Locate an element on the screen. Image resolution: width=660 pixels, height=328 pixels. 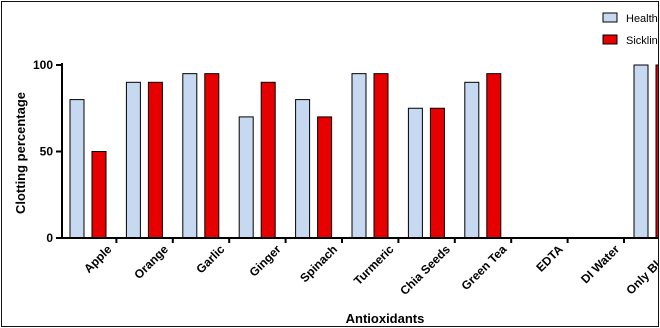
x-tick-label: Apple is located at coordinates (98, 259).